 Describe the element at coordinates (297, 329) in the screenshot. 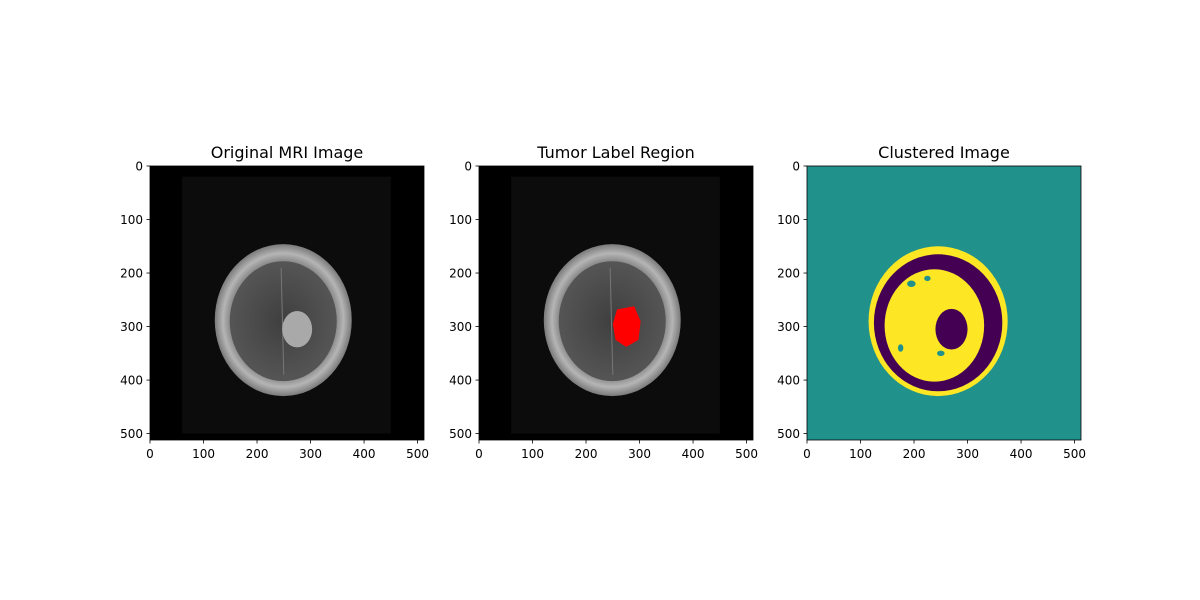

I see `tumor` at that location.